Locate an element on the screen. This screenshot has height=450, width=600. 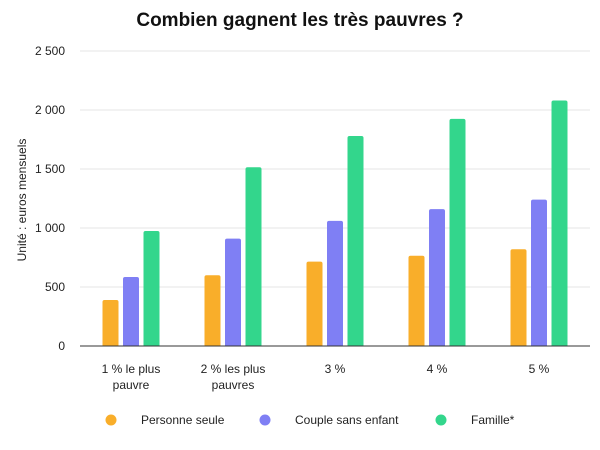
legend-item: Personne seule is located at coordinates (165, 420).